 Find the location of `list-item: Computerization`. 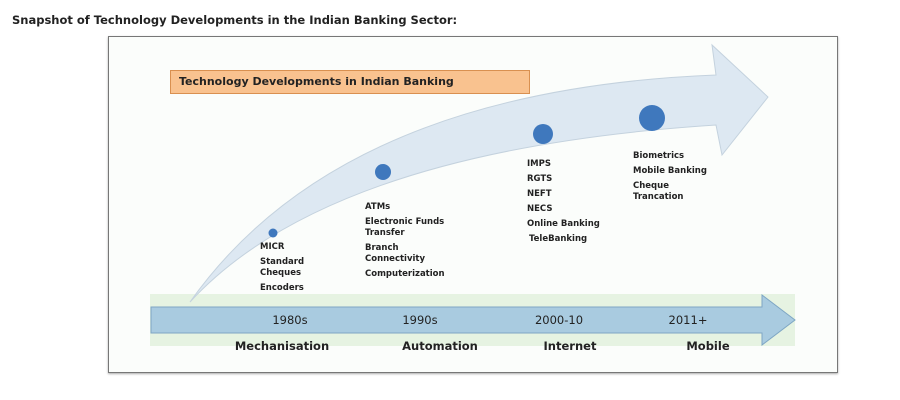

list-item: Computerization is located at coordinates (405, 274).